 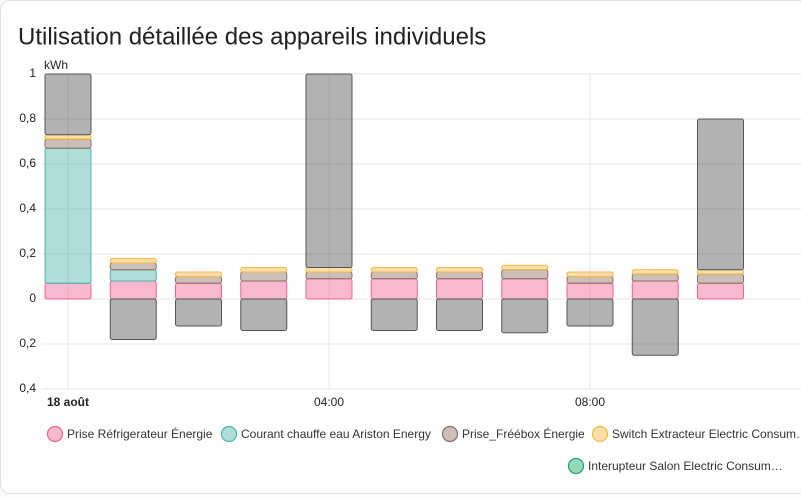 What do you see at coordinates (68, 402) in the screenshot?
I see `x-tick-label: 18 août` at bounding box center [68, 402].